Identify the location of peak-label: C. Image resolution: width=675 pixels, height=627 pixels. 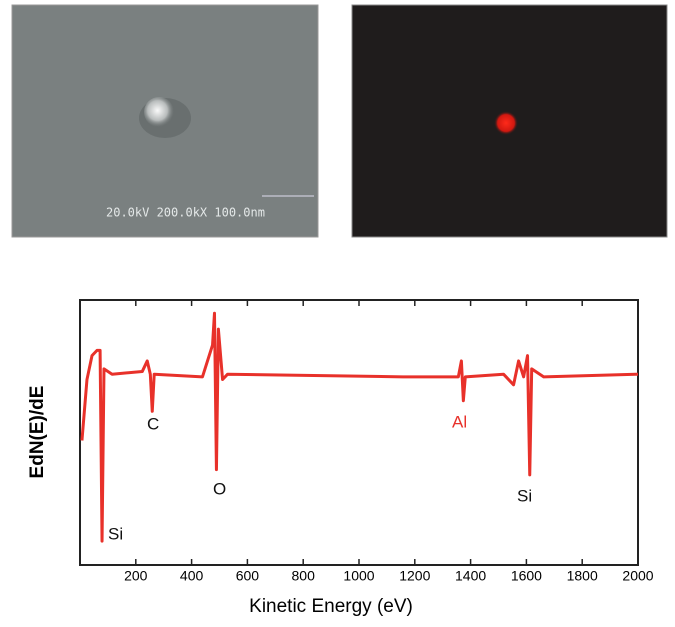
(153, 423).